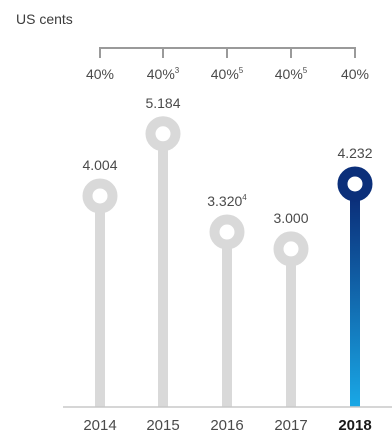  I want to click on x-tick-label: 2016, so click(226, 425).